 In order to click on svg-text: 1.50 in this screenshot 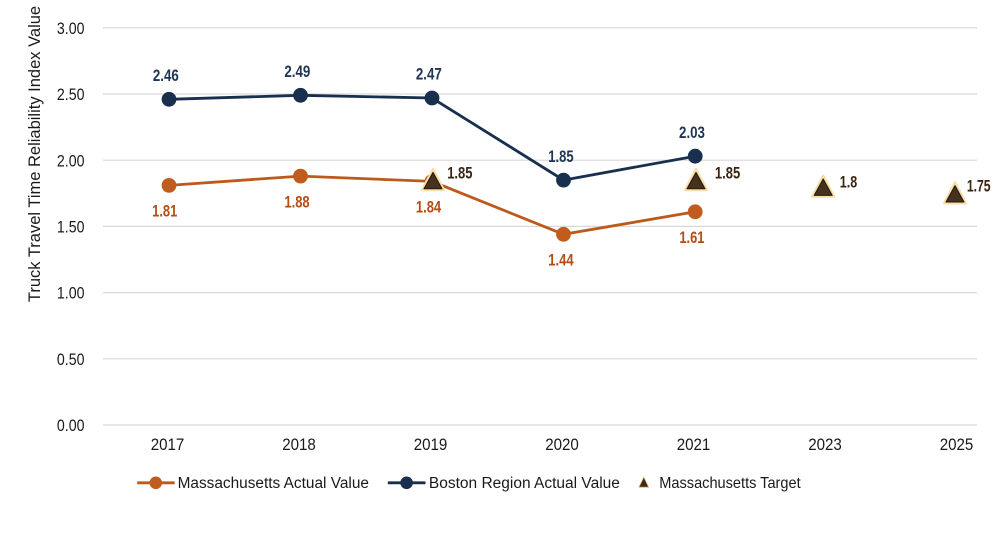, I will do `click(71, 227)`.